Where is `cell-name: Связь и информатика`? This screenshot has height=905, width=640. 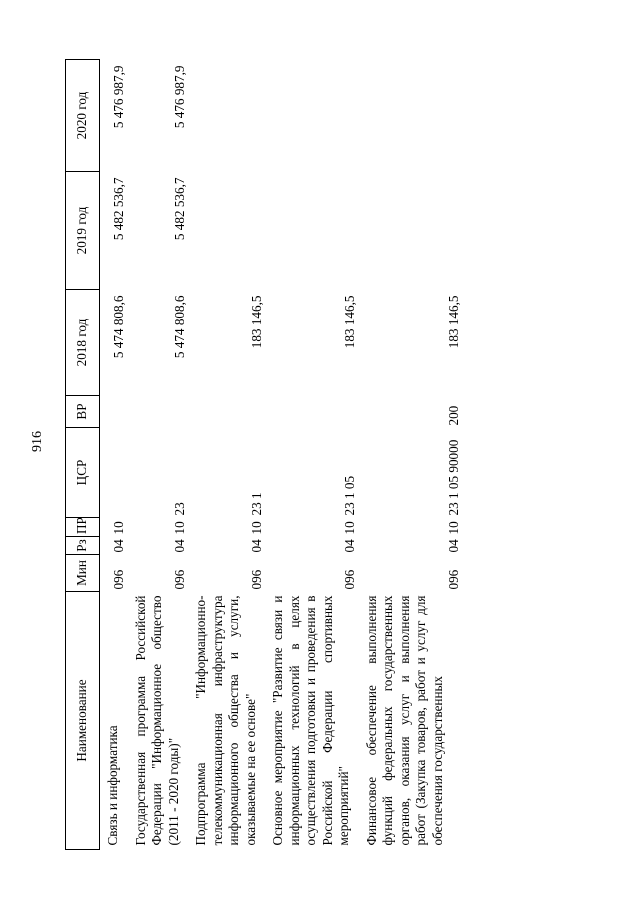 cell-name: Связь и информатика is located at coordinates (112, 785).